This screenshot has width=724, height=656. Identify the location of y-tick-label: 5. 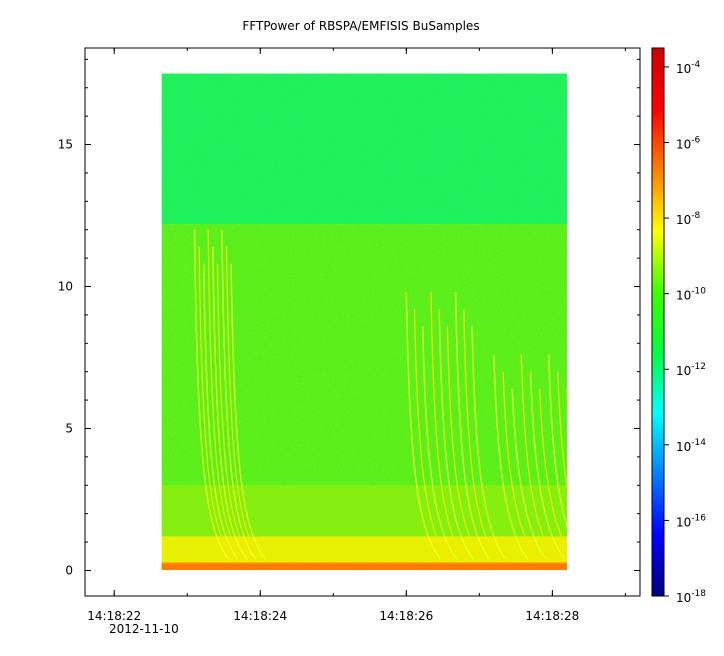
(69, 428).